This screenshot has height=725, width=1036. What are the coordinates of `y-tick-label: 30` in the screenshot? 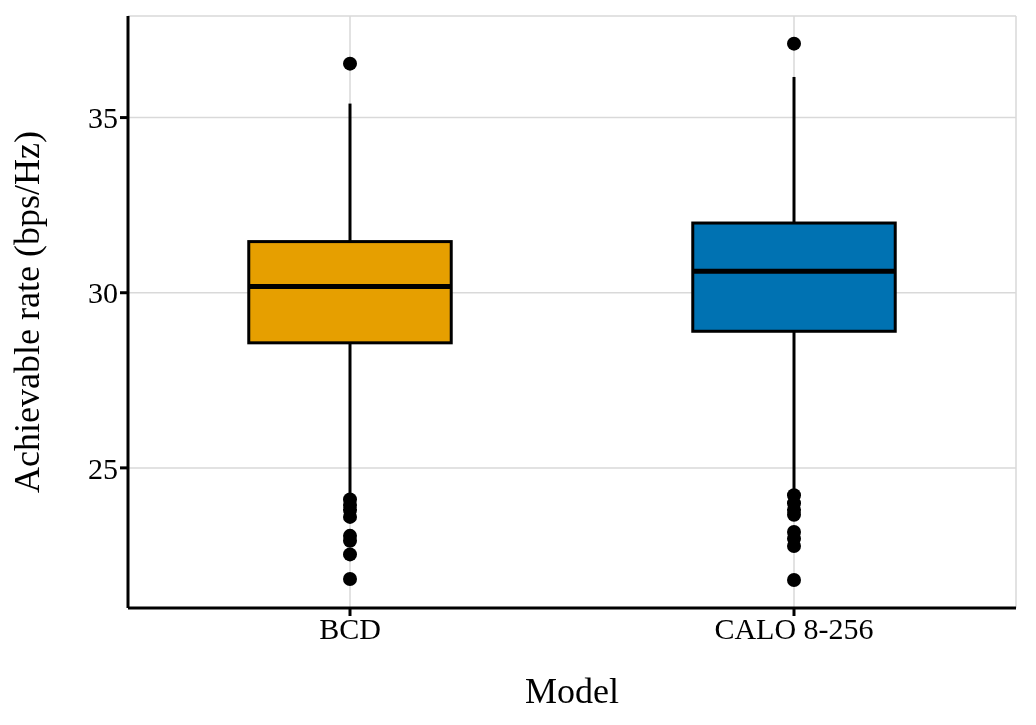 It's located at (103, 293).